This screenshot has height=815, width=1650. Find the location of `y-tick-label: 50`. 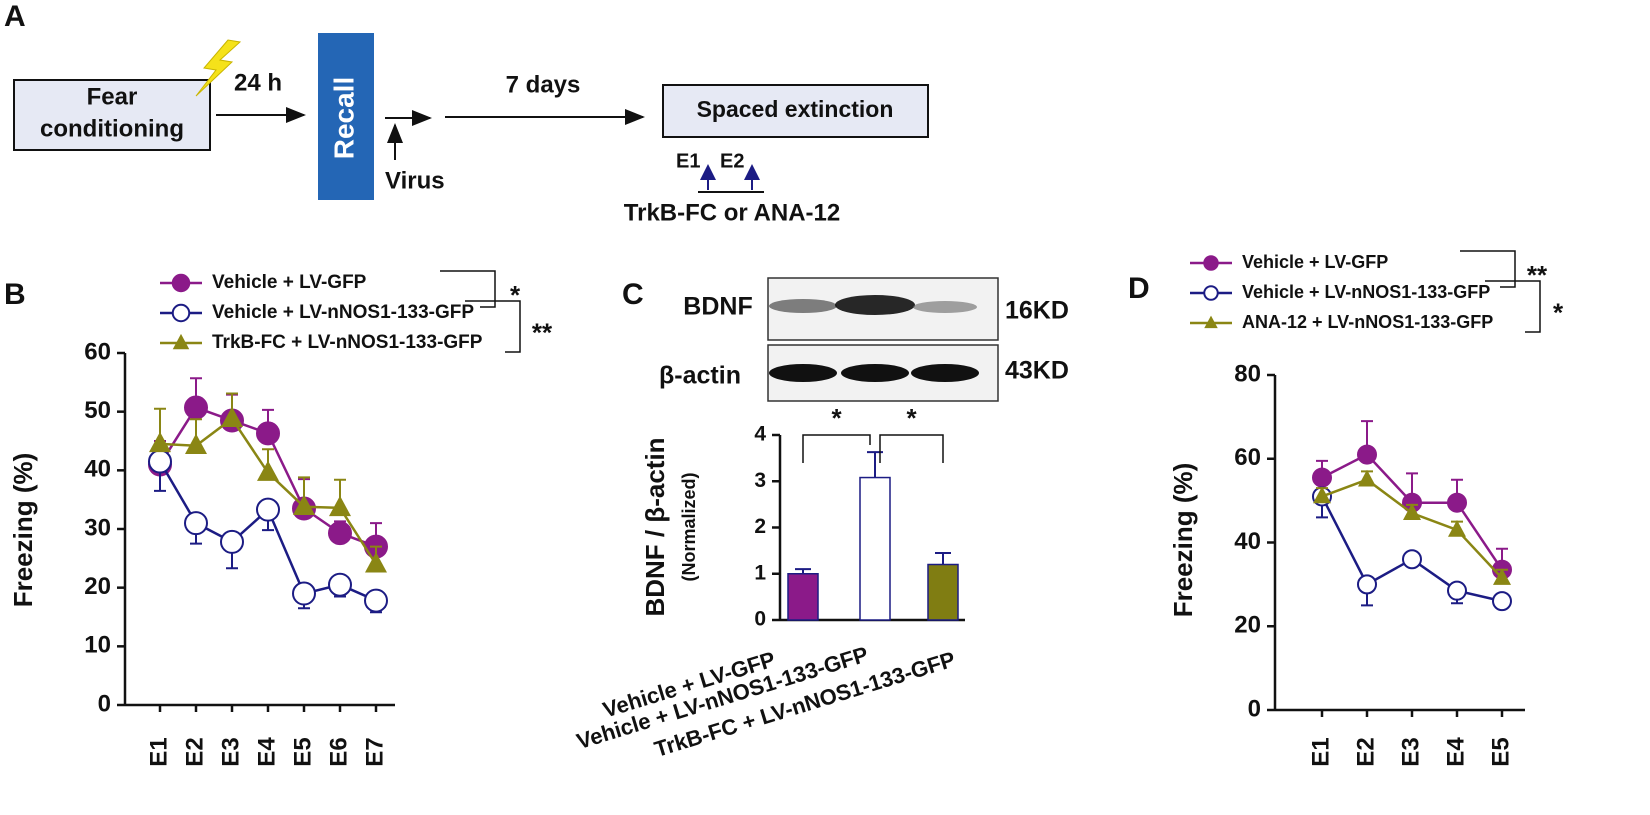

y-tick-label: 50 is located at coordinates (97, 410).